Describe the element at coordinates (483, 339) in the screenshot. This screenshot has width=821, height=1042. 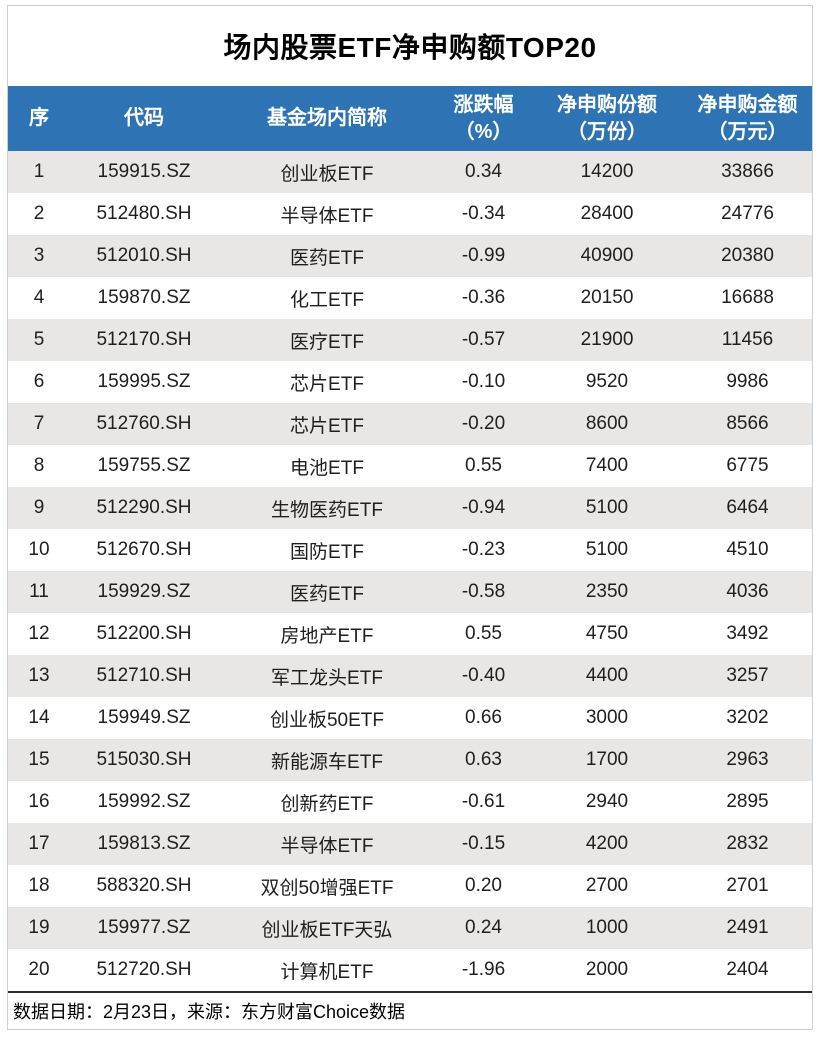
I see `change-pct-cell: -0.57` at that location.